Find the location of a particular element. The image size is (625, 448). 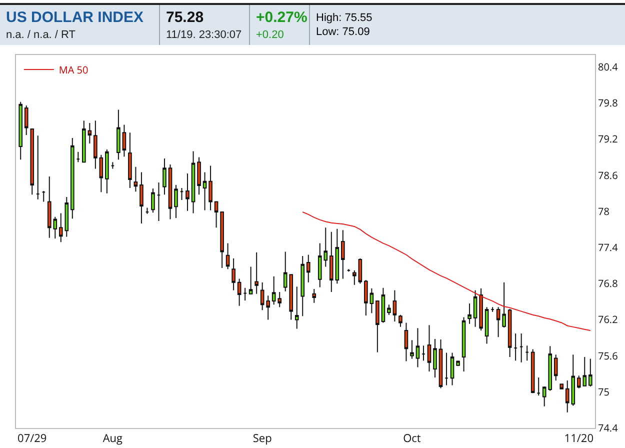

legend-label: MA 50 is located at coordinates (73, 69).